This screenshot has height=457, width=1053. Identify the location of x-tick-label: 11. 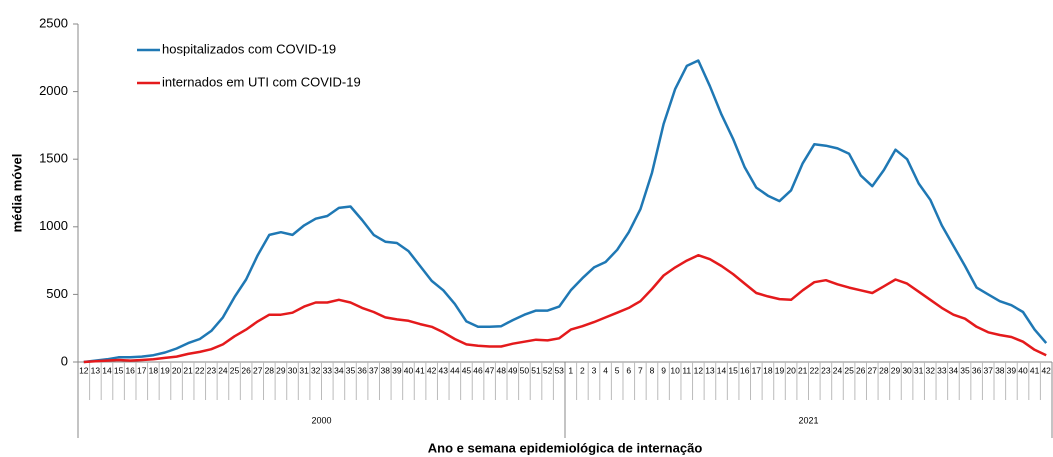
(686, 370).